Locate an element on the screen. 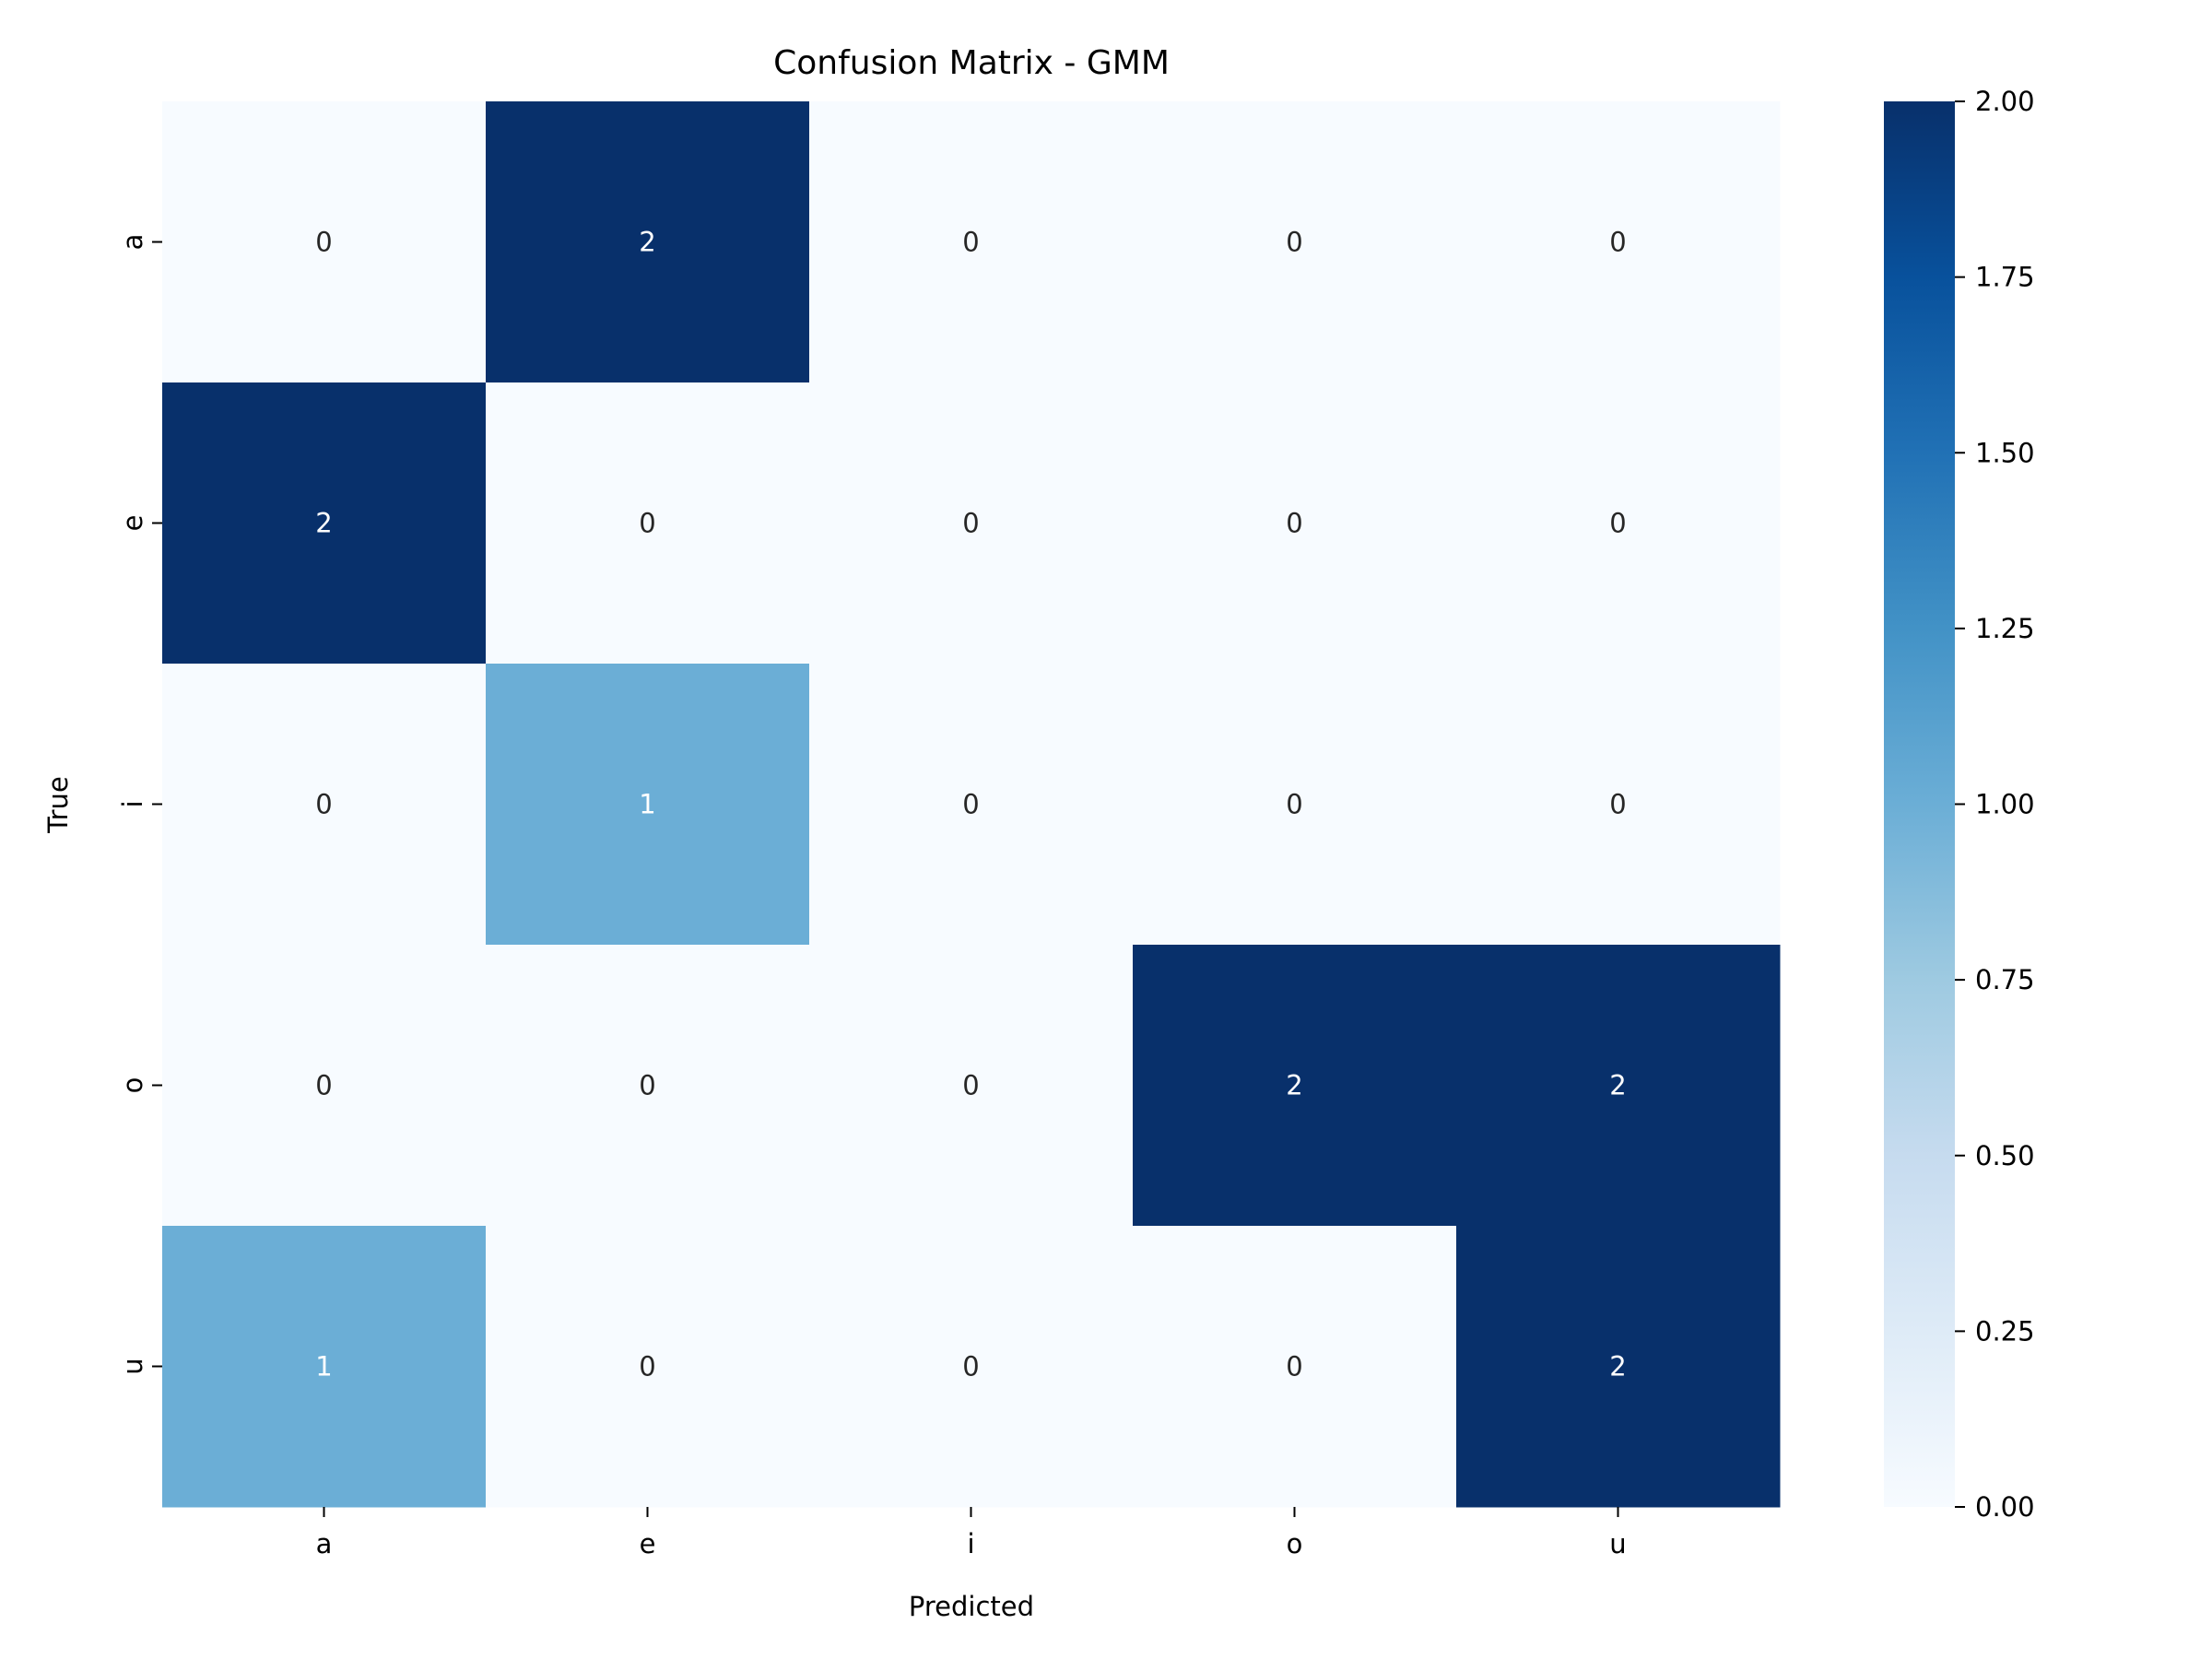 The image size is (2212, 1659). y-tick-label: i is located at coordinates (132, 803).